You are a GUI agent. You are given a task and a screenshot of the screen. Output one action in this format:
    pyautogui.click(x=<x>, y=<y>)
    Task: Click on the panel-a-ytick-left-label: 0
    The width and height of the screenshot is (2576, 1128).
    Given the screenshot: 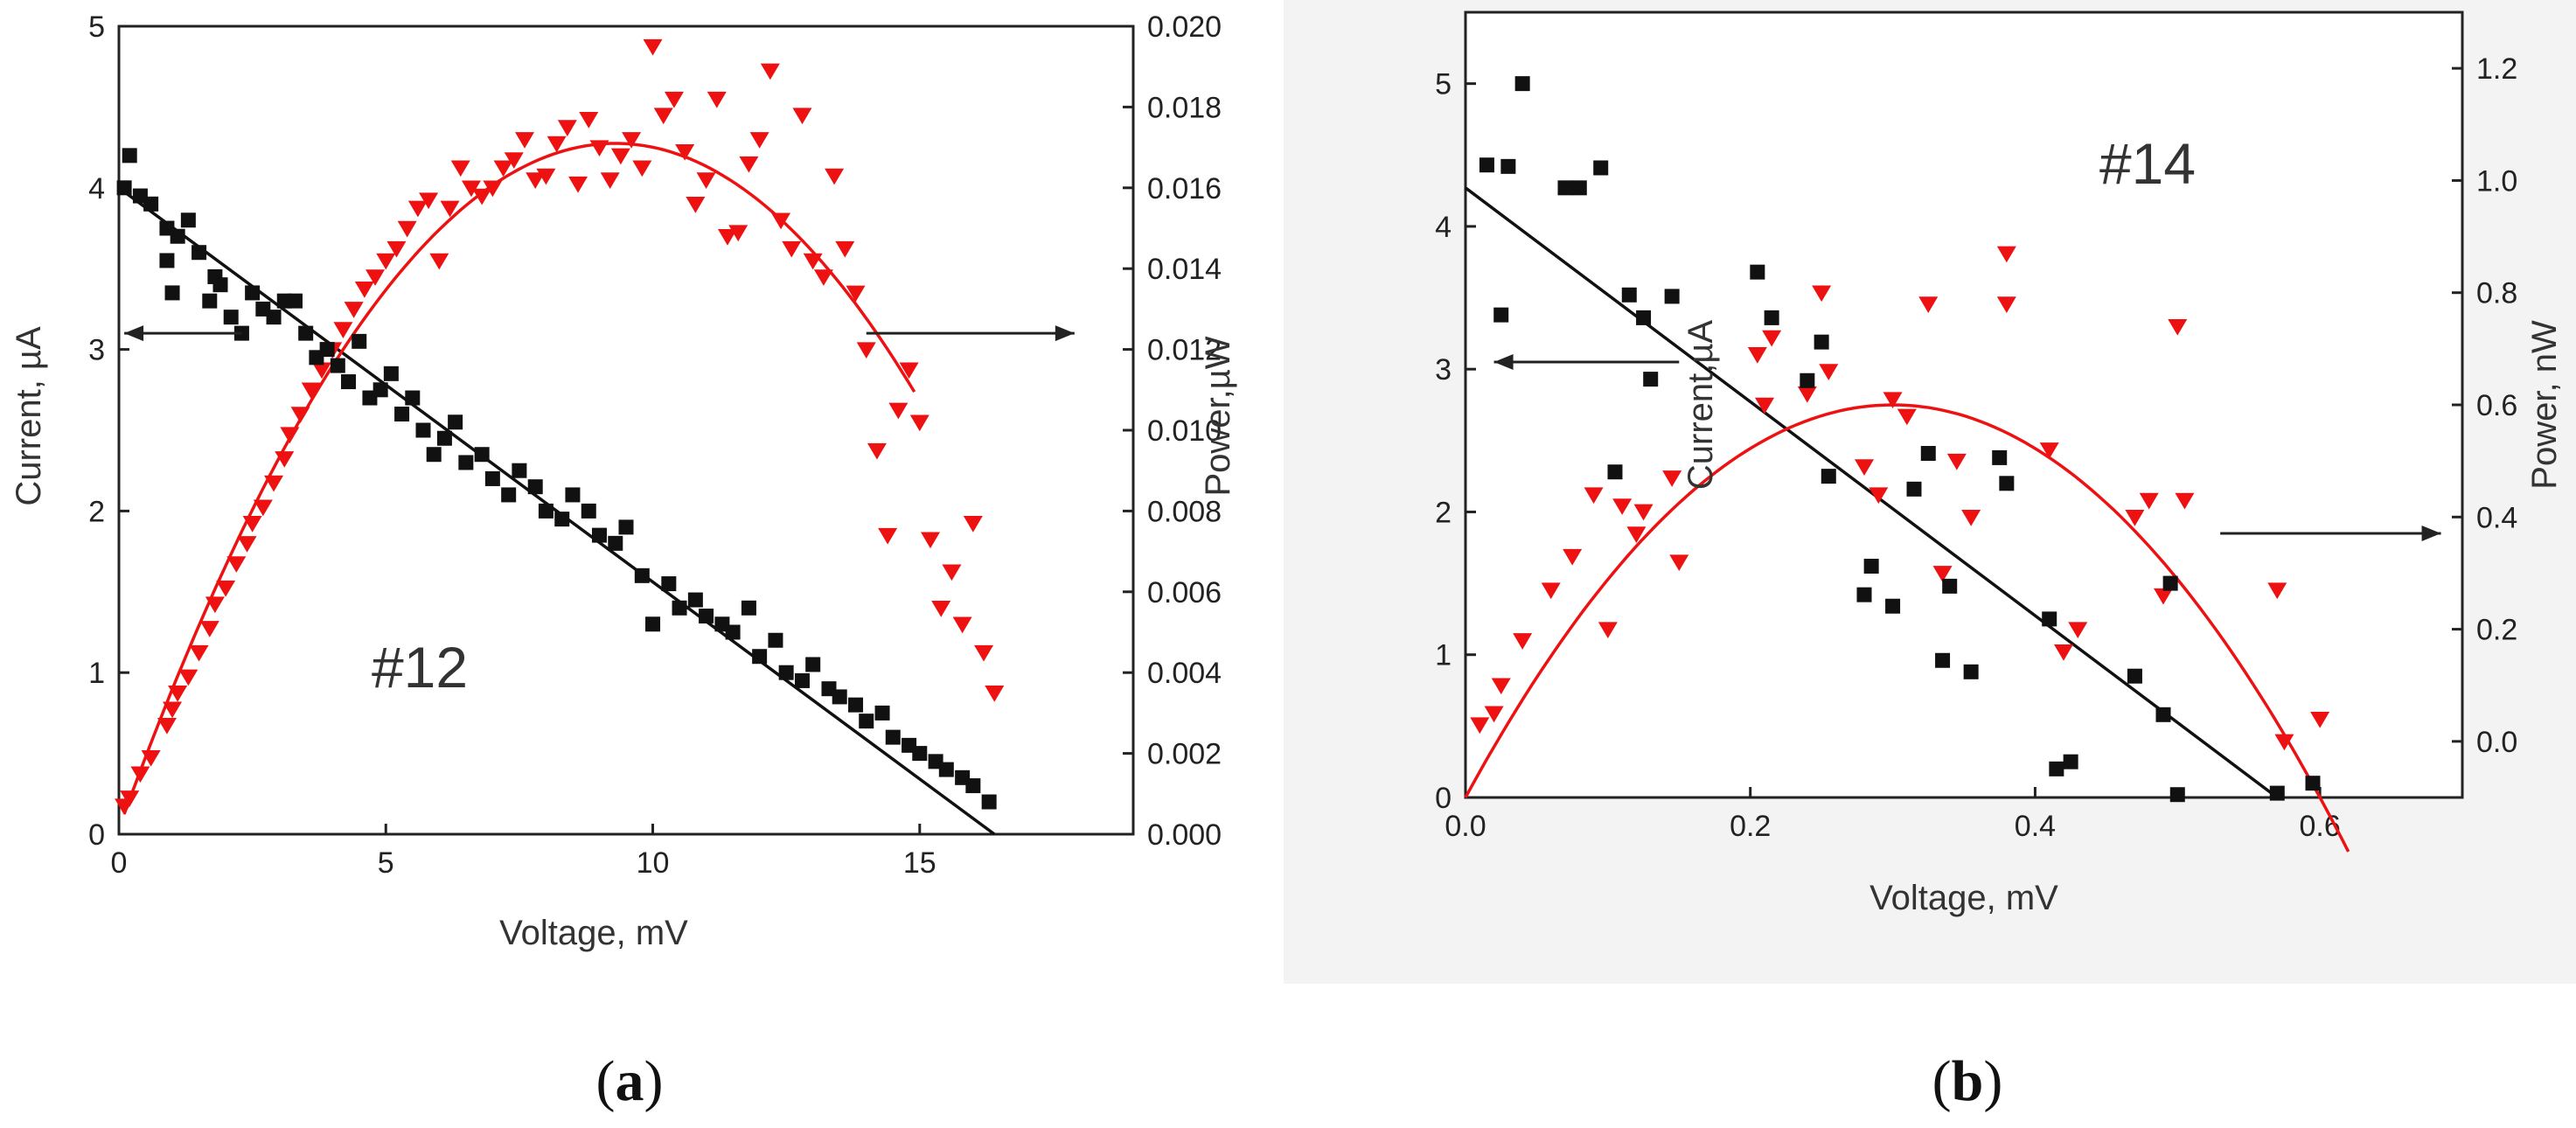 What is the action you would take?
    pyautogui.click(x=96, y=835)
    